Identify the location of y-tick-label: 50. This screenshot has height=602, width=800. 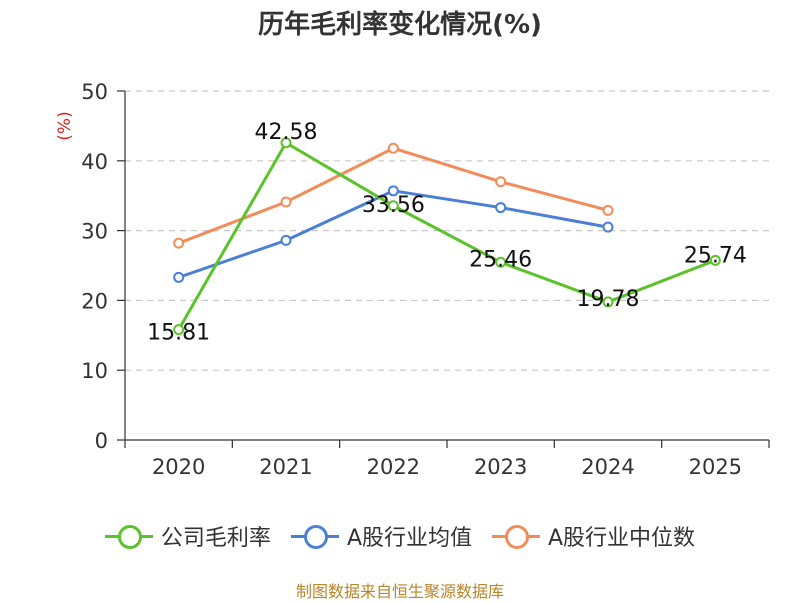
(94, 92).